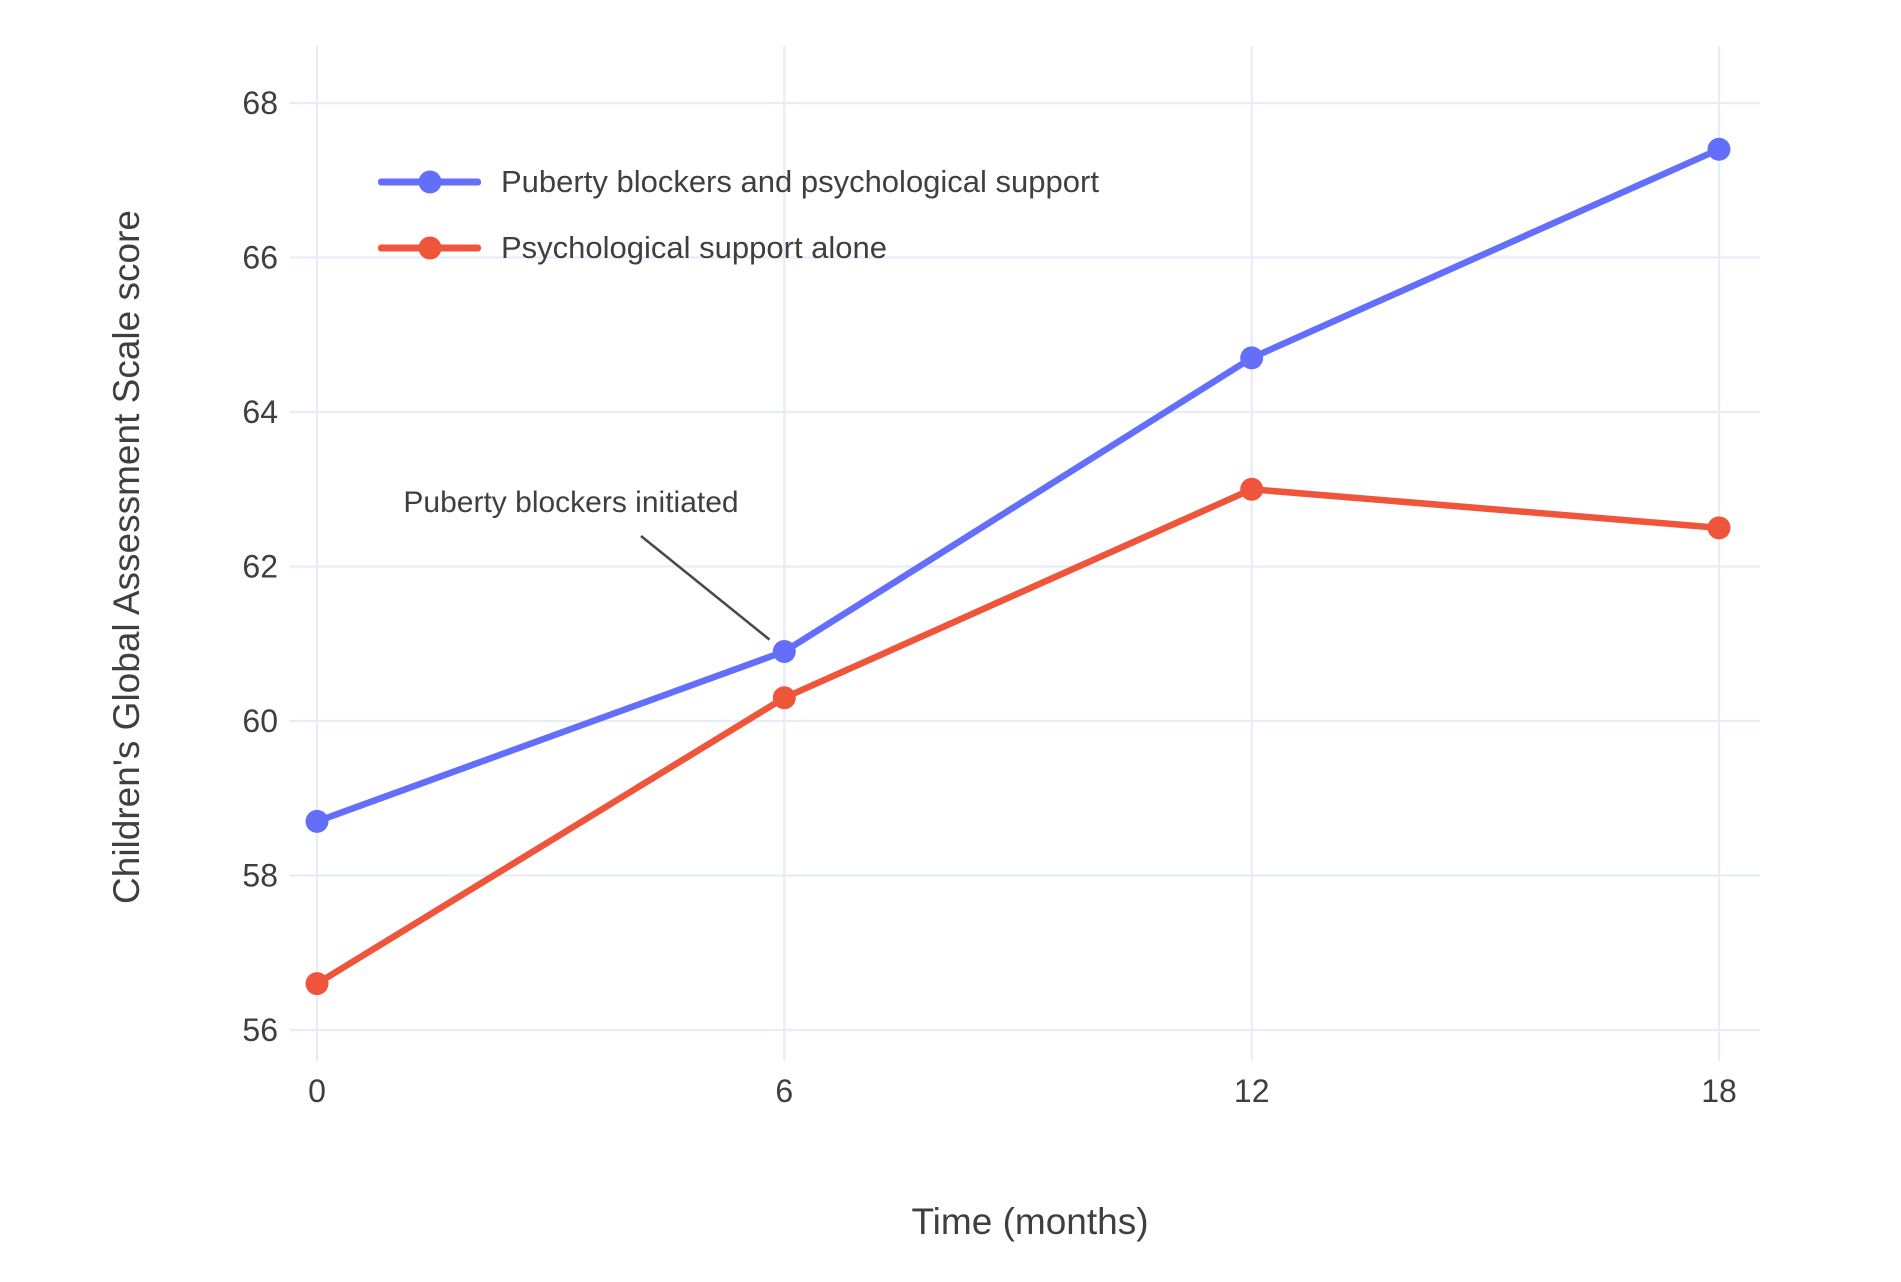  Describe the element at coordinates (694, 247) in the screenshot. I see `legend-label: Psychological support alone` at that location.